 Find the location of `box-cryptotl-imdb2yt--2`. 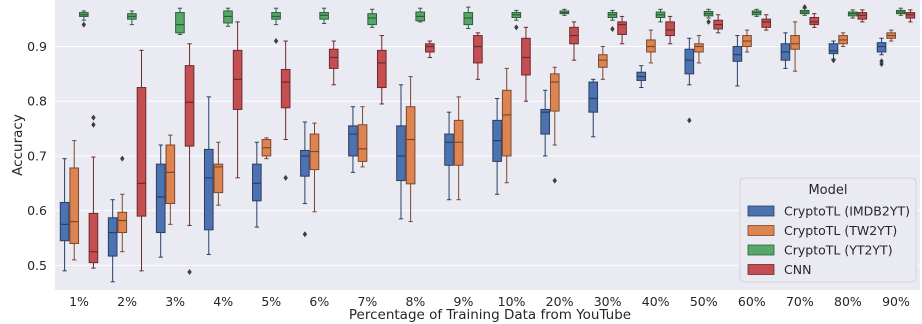

box-cryptotl-imdb2yt--2 is located at coordinates (160, 201).